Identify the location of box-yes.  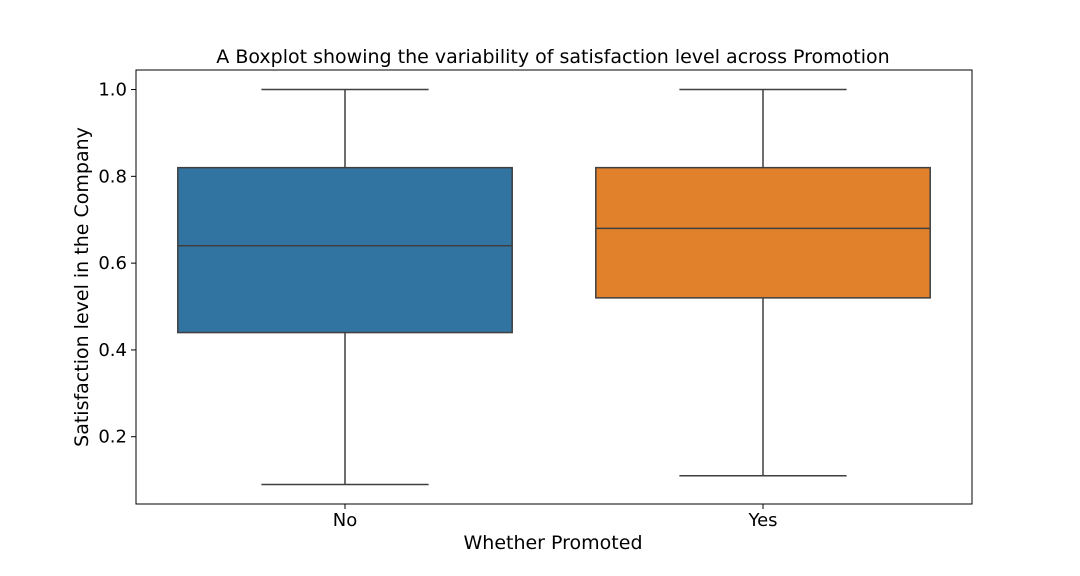
(763, 232).